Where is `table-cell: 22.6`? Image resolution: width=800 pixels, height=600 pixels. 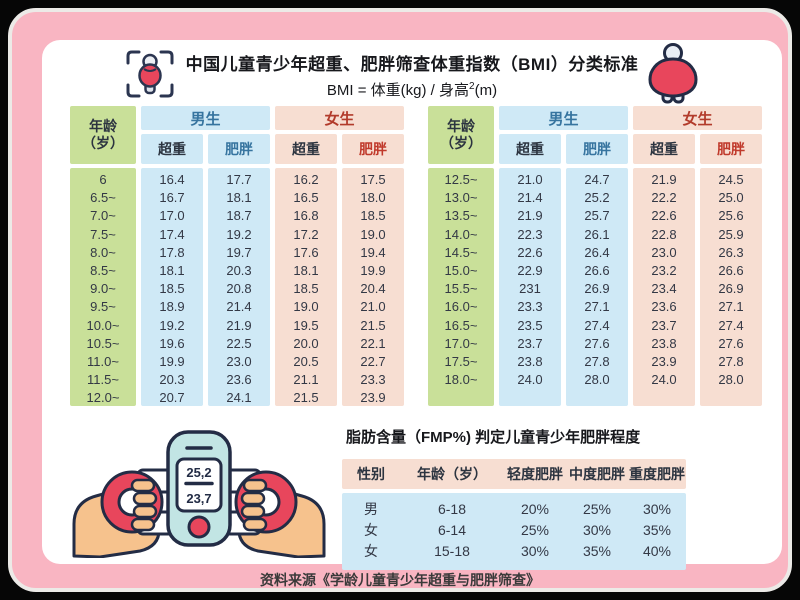
table-cell: 22.6 is located at coordinates (664, 216).